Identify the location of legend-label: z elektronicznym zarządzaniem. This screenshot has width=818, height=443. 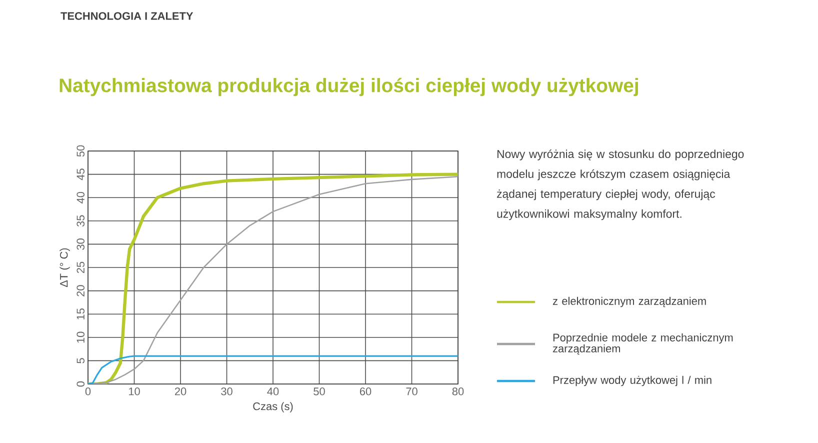
(629, 302).